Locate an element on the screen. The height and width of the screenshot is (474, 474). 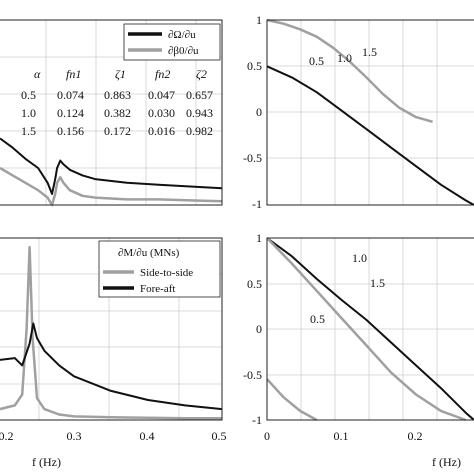
legend-box is located at coordinates (172, 42).